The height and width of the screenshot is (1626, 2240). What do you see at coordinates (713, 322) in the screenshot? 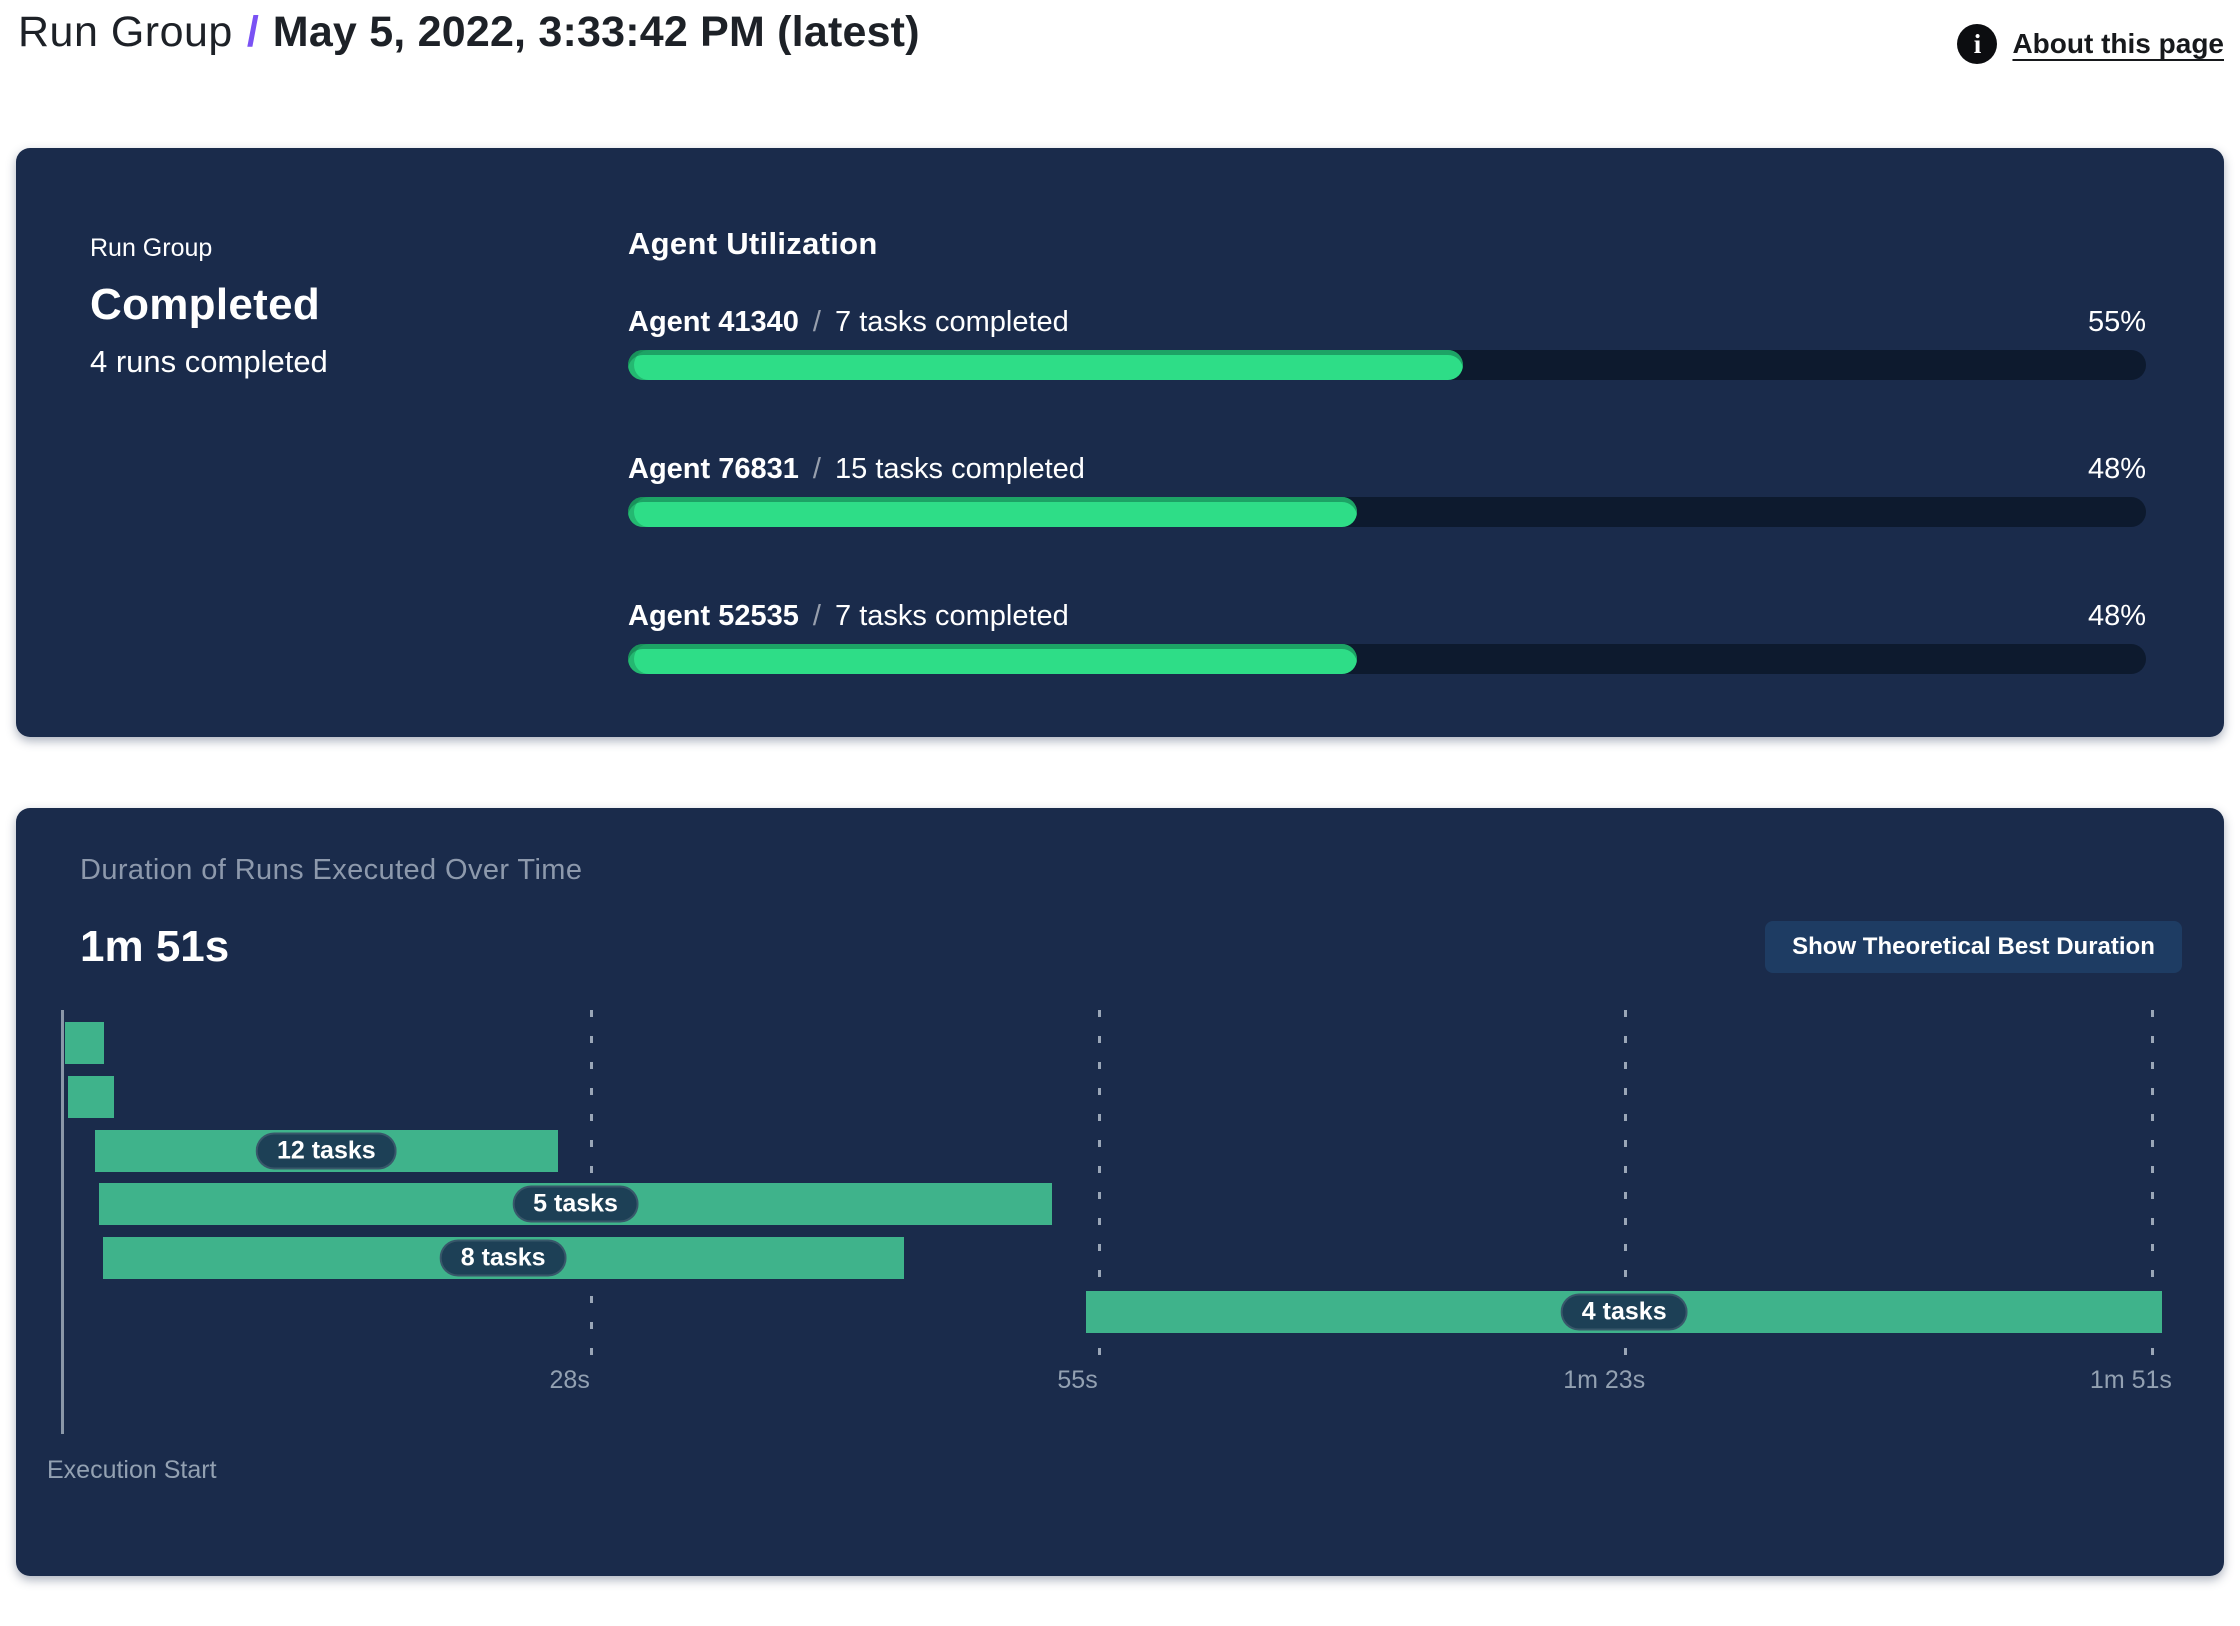
I see `agent-name: Agent 41340` at bounding box center [713, 322].